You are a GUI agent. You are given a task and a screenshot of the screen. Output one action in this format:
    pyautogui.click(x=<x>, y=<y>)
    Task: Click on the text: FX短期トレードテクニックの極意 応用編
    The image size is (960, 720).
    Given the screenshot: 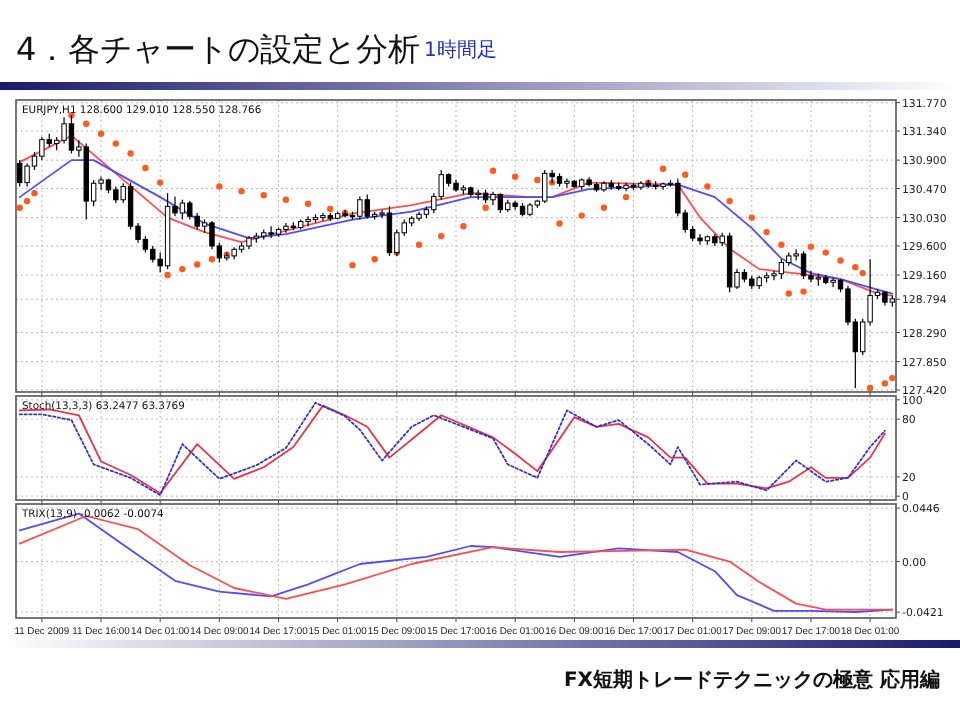 What is the action you would take?
    pyautogui.click(x=751, y=680)
    